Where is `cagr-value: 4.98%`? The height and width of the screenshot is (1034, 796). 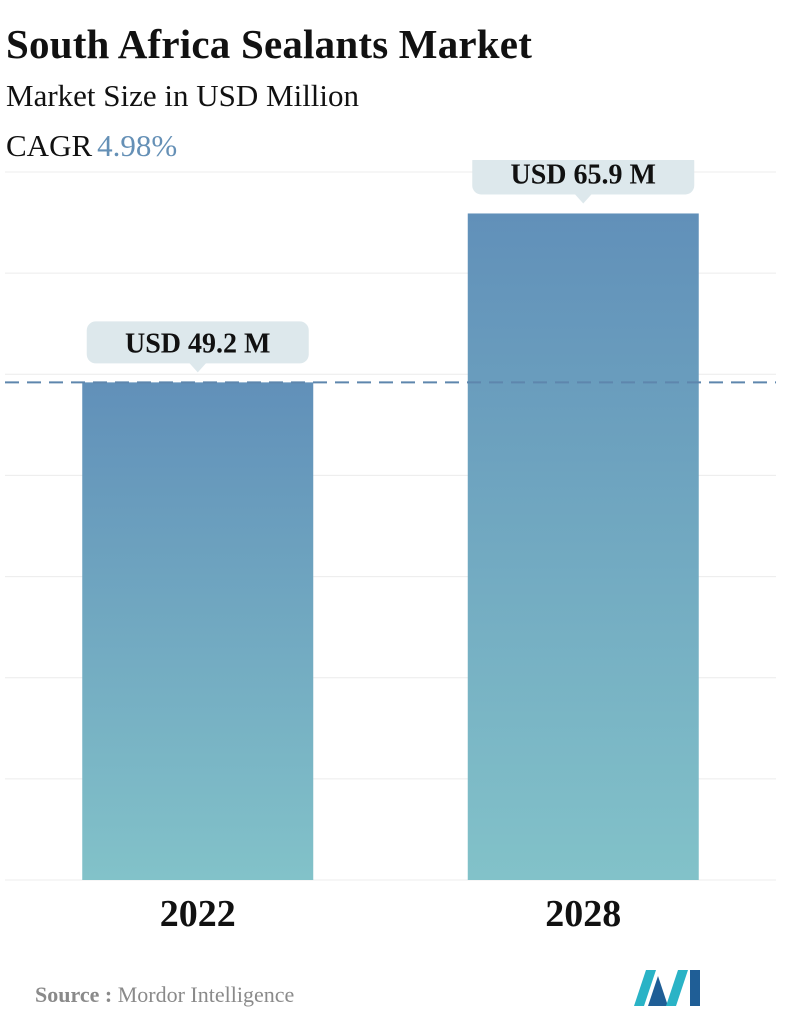 cagr-value: 4.98% is located at coordinates (137, 145).